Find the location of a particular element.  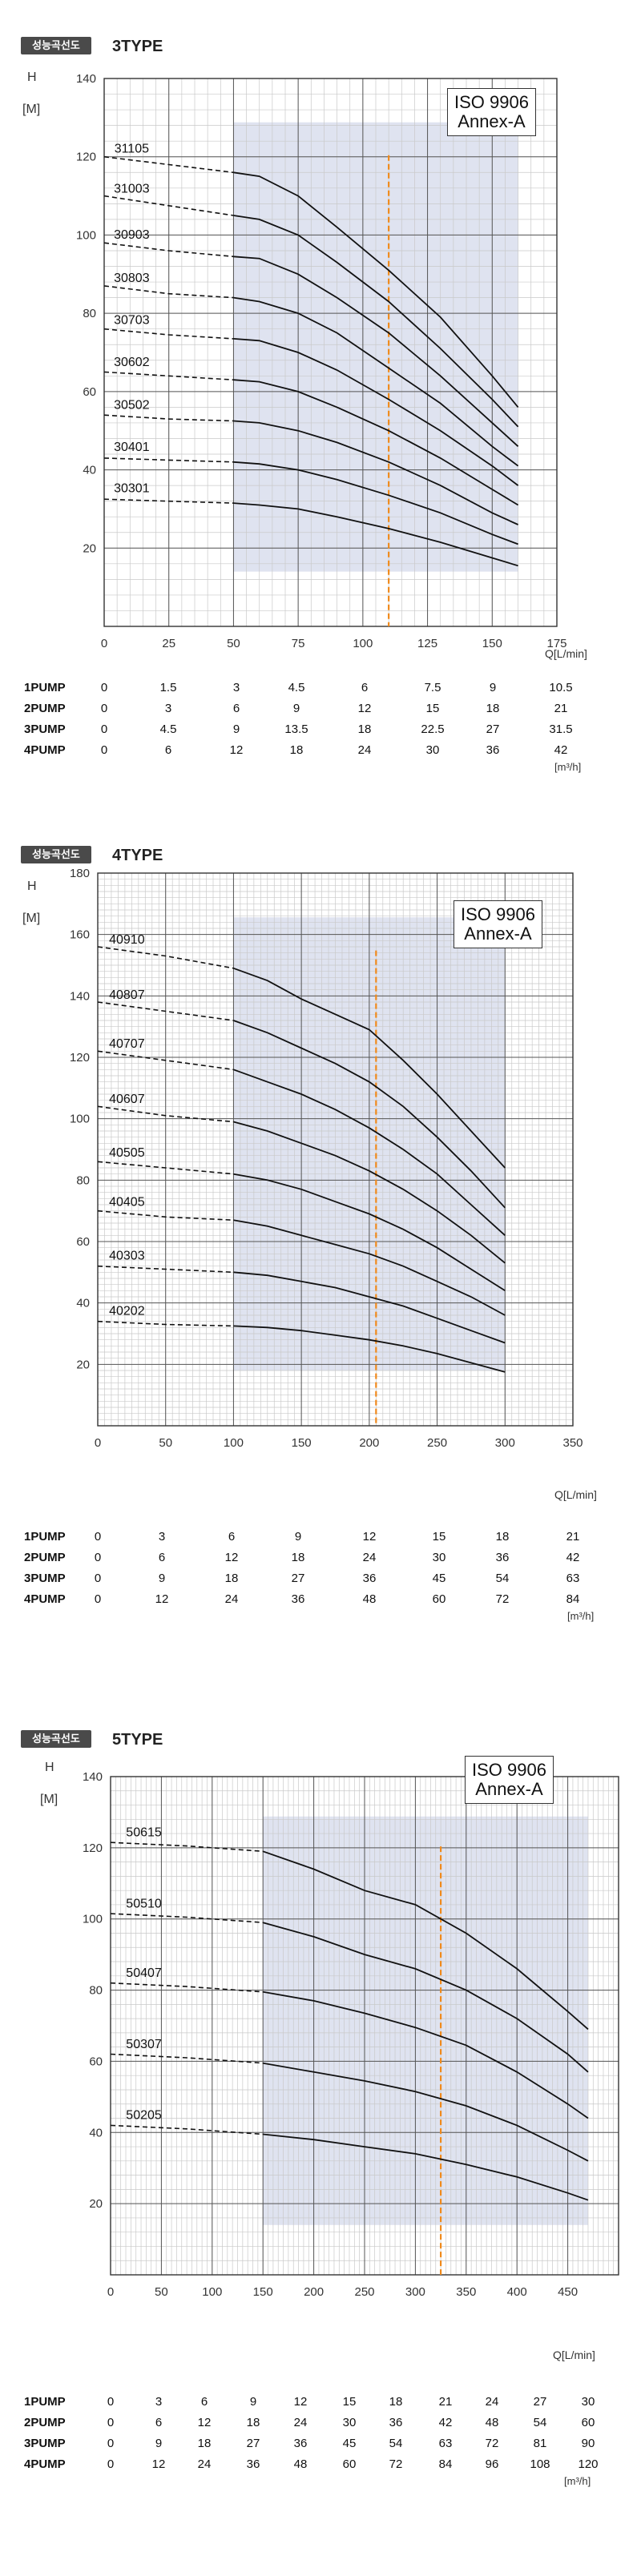

series-40405: 40405 is located at coordinates (301, 1256).